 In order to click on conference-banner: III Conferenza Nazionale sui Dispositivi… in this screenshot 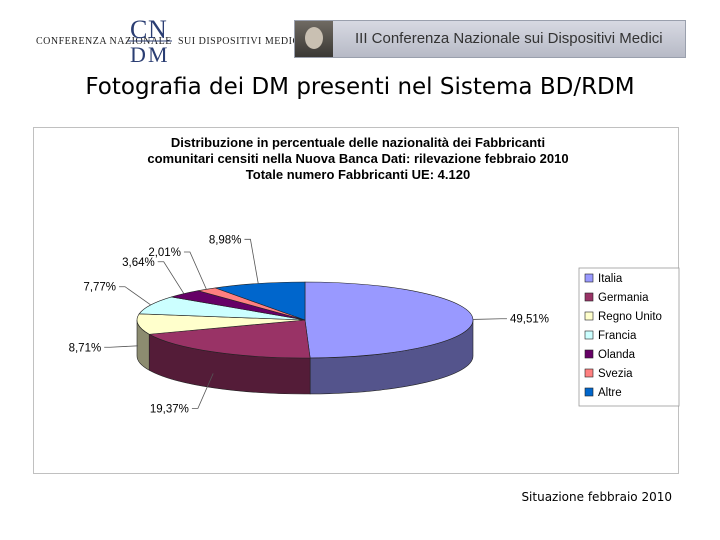, I will do `click(490, 39)`.